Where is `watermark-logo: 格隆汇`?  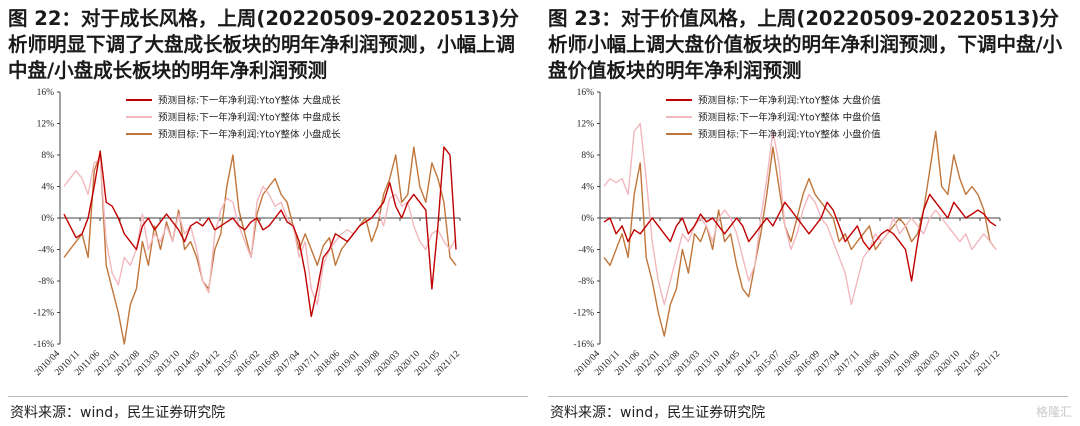 watermark-logo: 格隆汇 is located at coordinates (1053, 412).